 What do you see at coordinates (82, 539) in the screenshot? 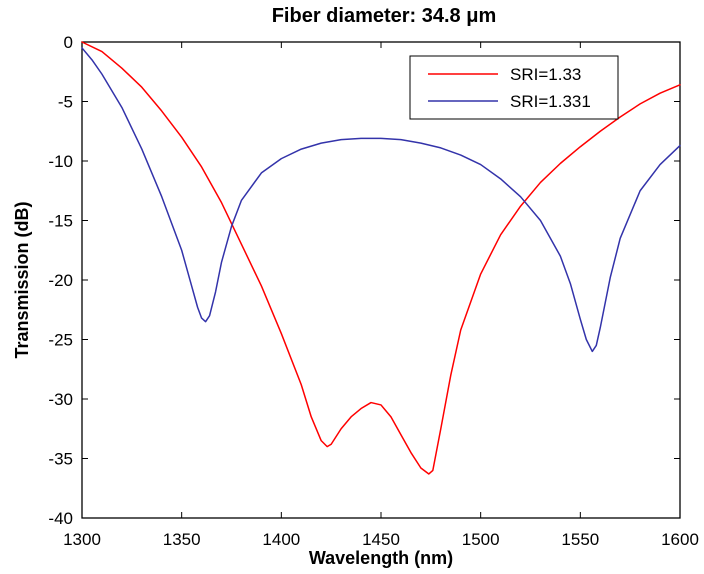
I see `x-tick-label: 1300` at bounding box center [82, 539].